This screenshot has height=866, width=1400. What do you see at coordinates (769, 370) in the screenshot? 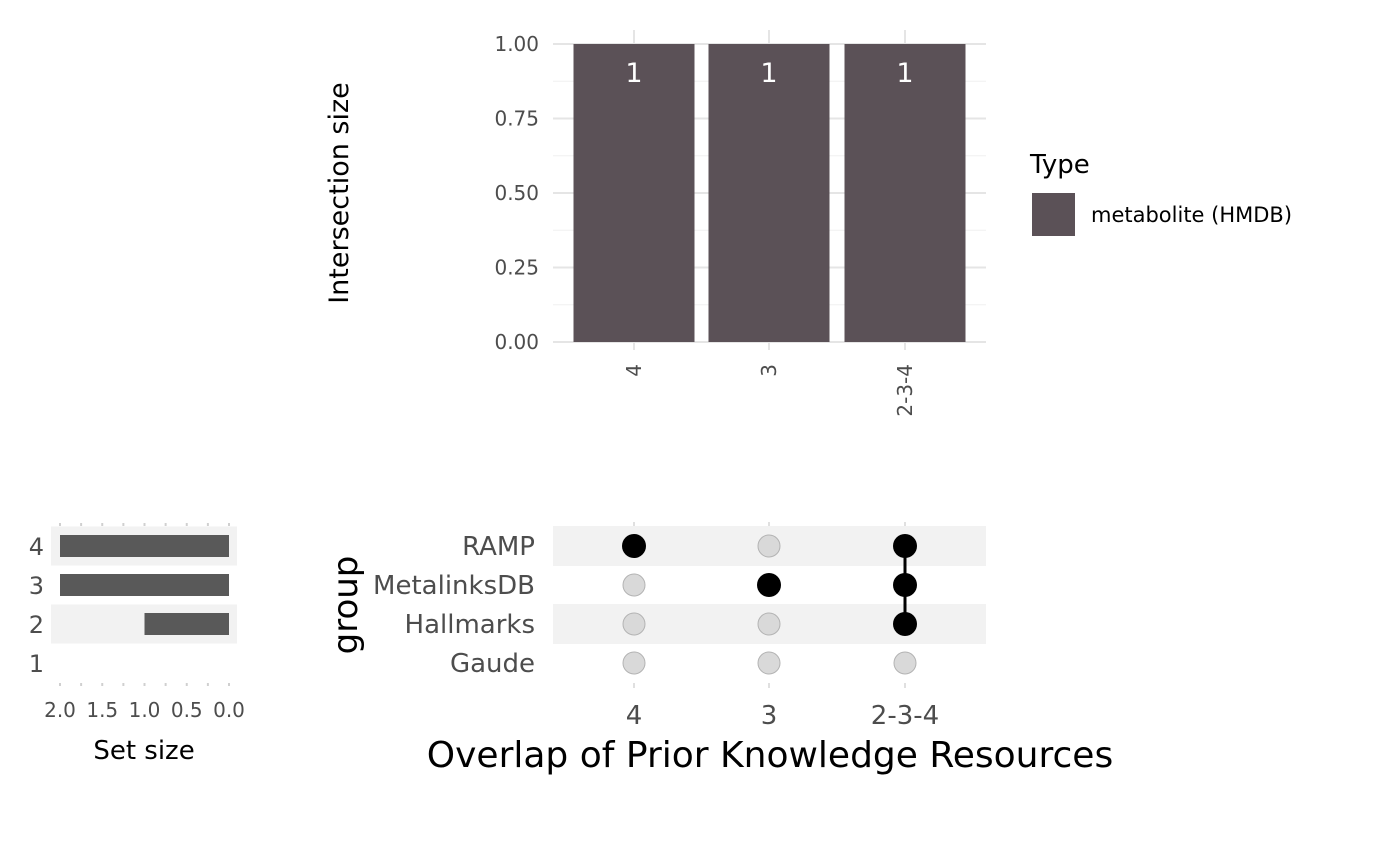
I see `x-tick-label: 3` at bounding box center [769, 370].